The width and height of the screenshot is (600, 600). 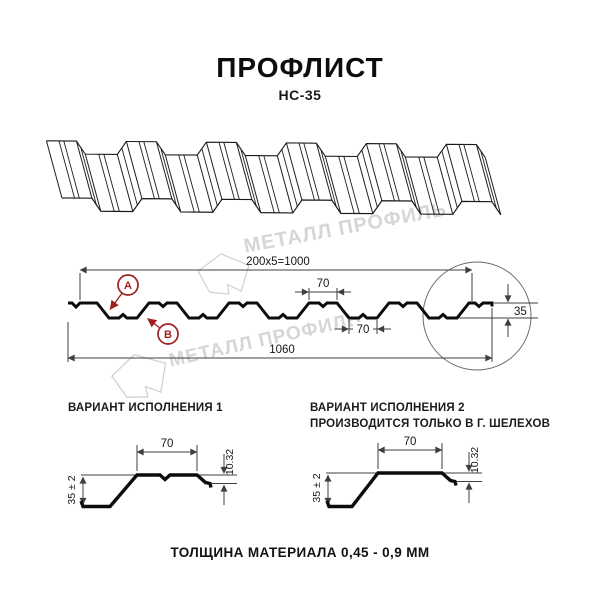 I want to click on dim-rib-top-width: 70, so click(x=323, y=284).